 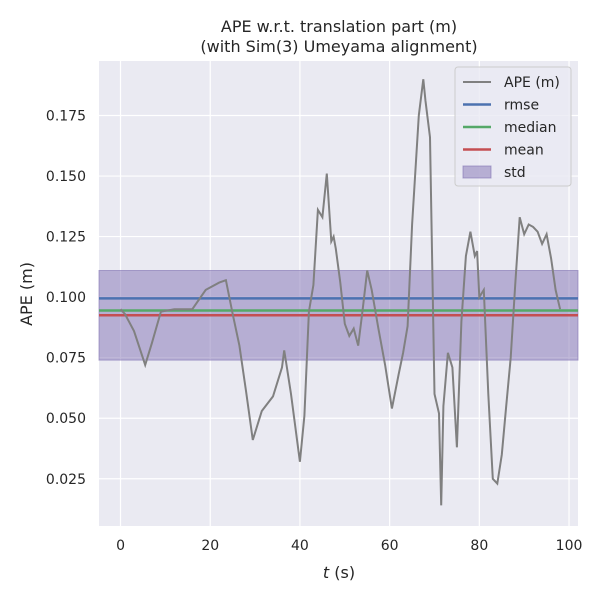 I want to click on chart-title: APE w.r.t. translation part (m), so click(x=339, y=26).